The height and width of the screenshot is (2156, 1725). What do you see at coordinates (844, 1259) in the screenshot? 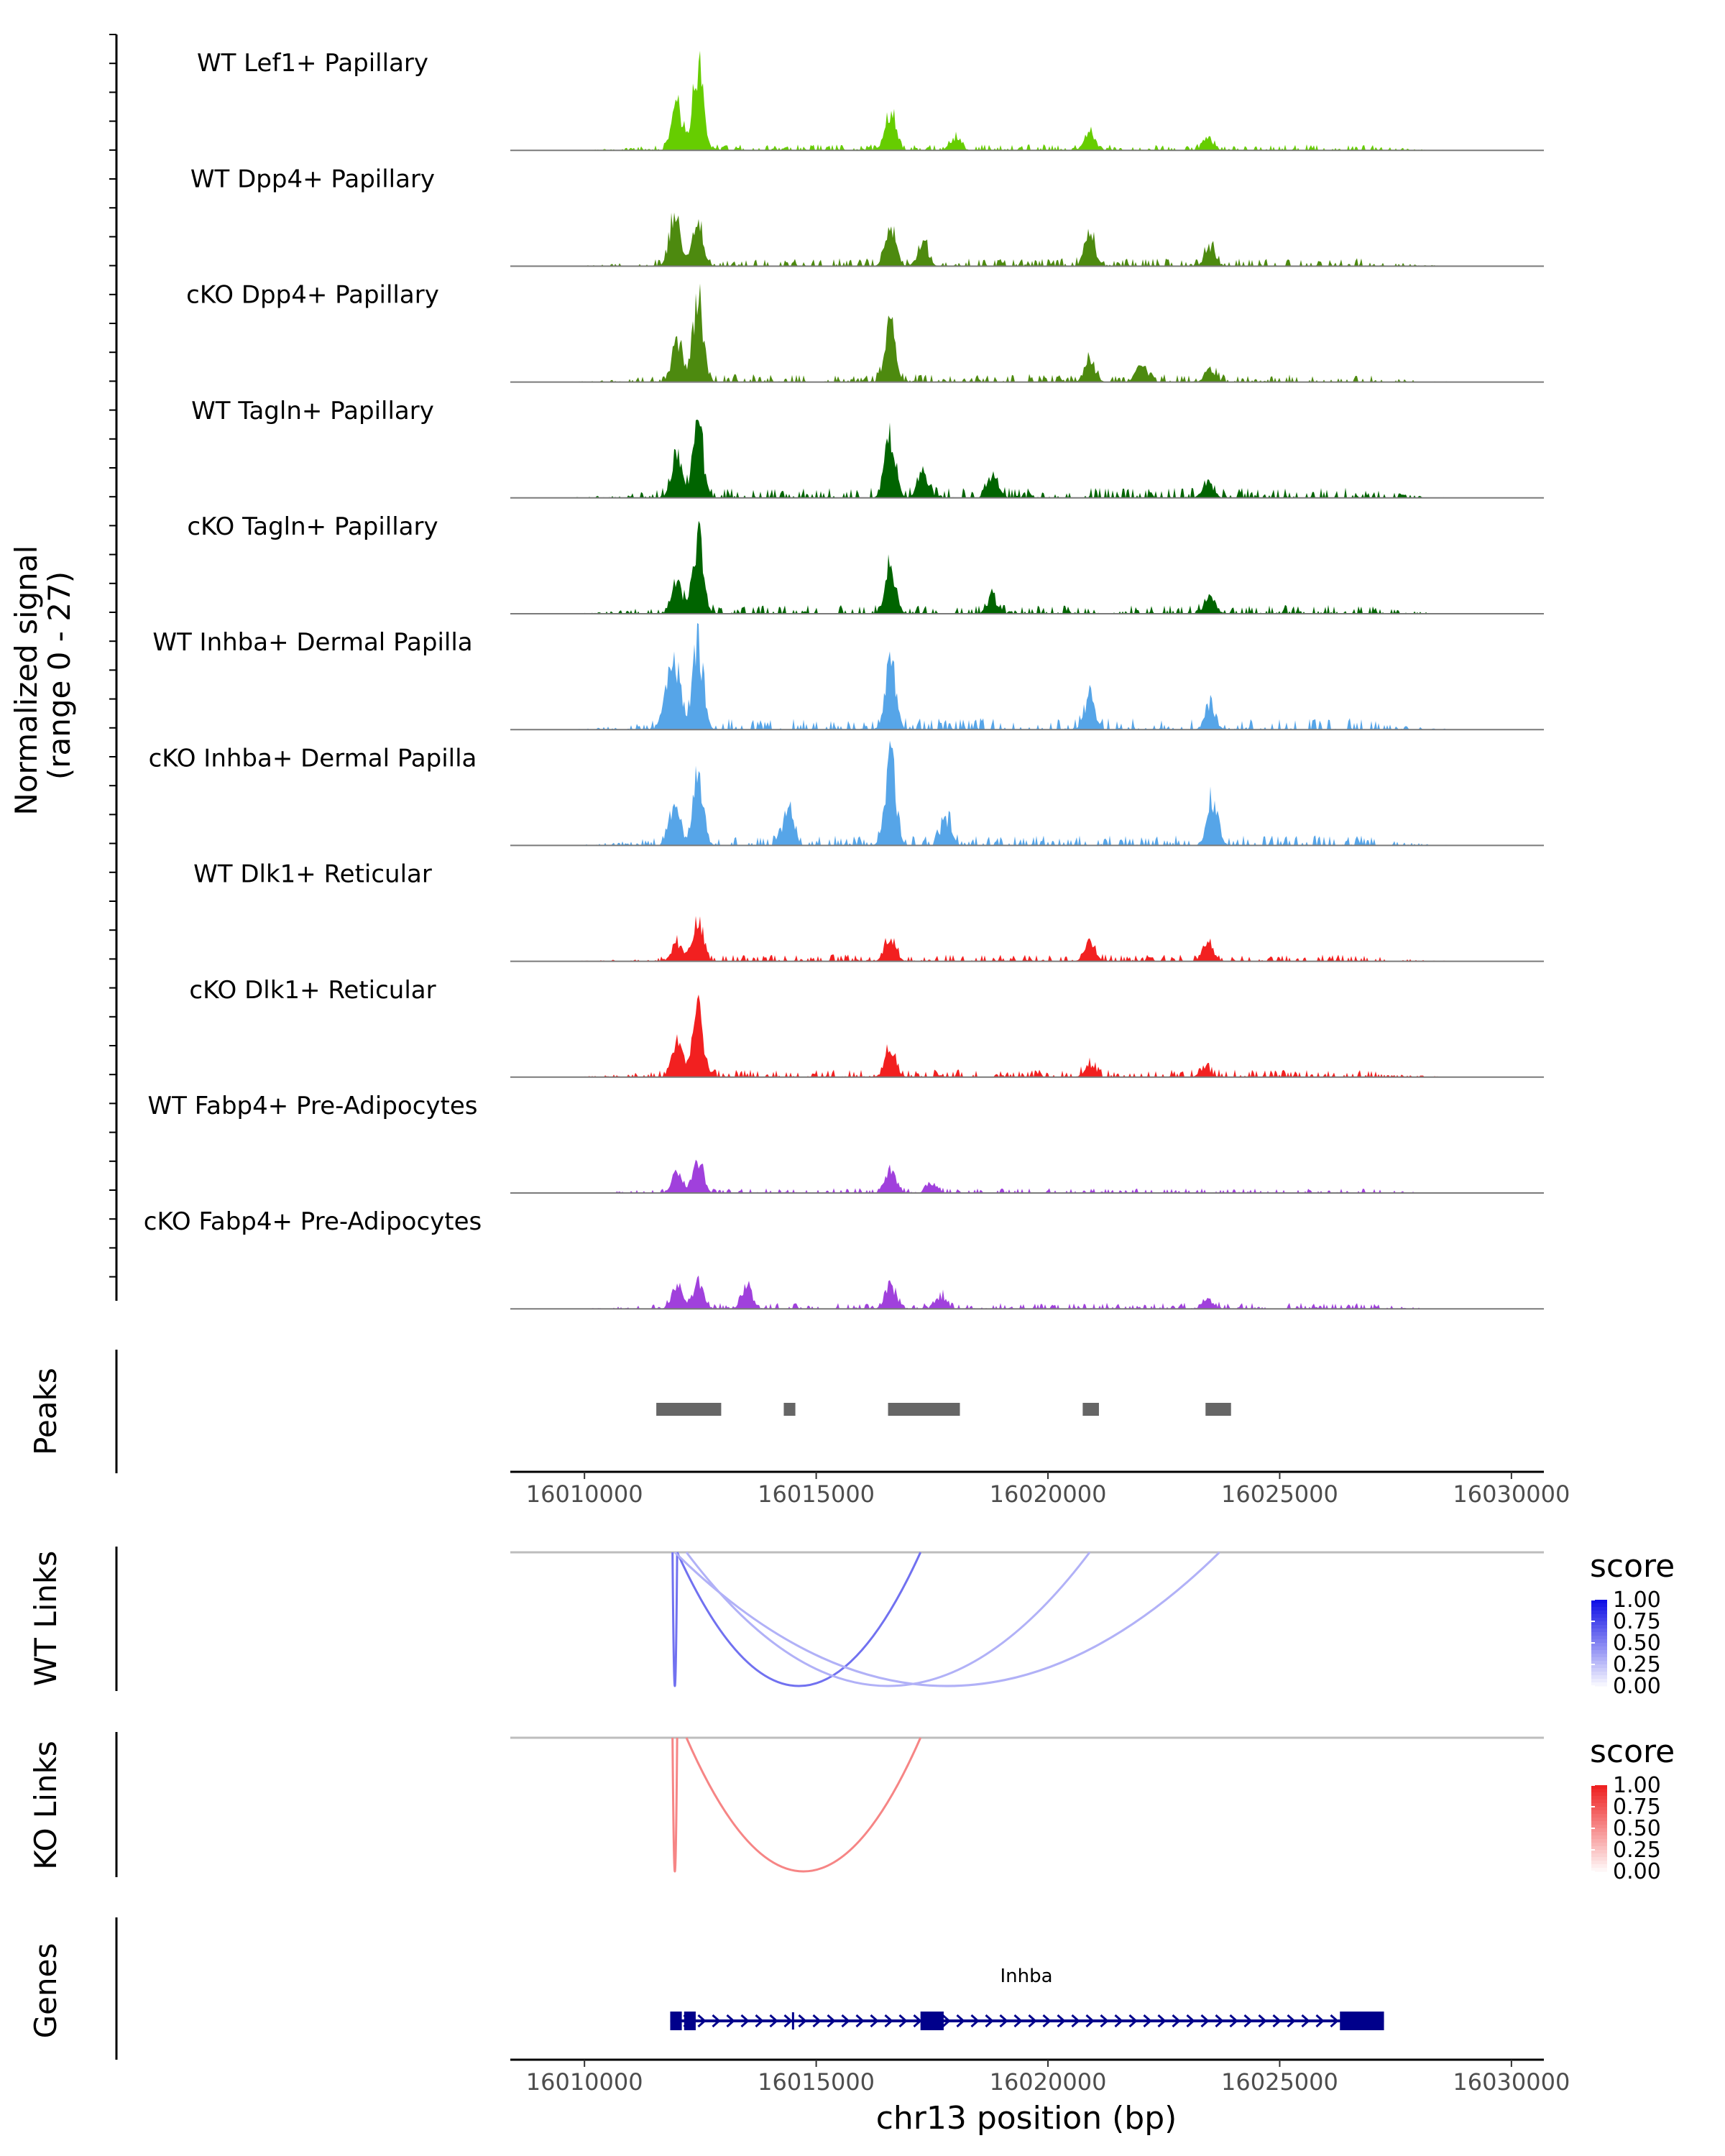
I see `coverage-track: cKO Fabp4+ Pre-Adipocytes` at bounding box center [844, 1259].